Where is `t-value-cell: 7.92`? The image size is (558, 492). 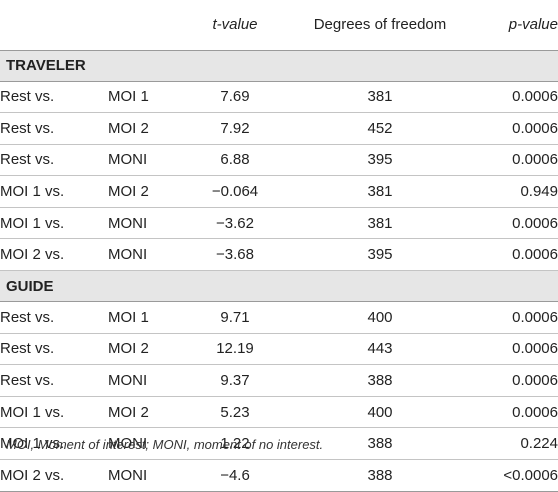 t-value-cell: 7.92 is located at coordinates (235, 128).